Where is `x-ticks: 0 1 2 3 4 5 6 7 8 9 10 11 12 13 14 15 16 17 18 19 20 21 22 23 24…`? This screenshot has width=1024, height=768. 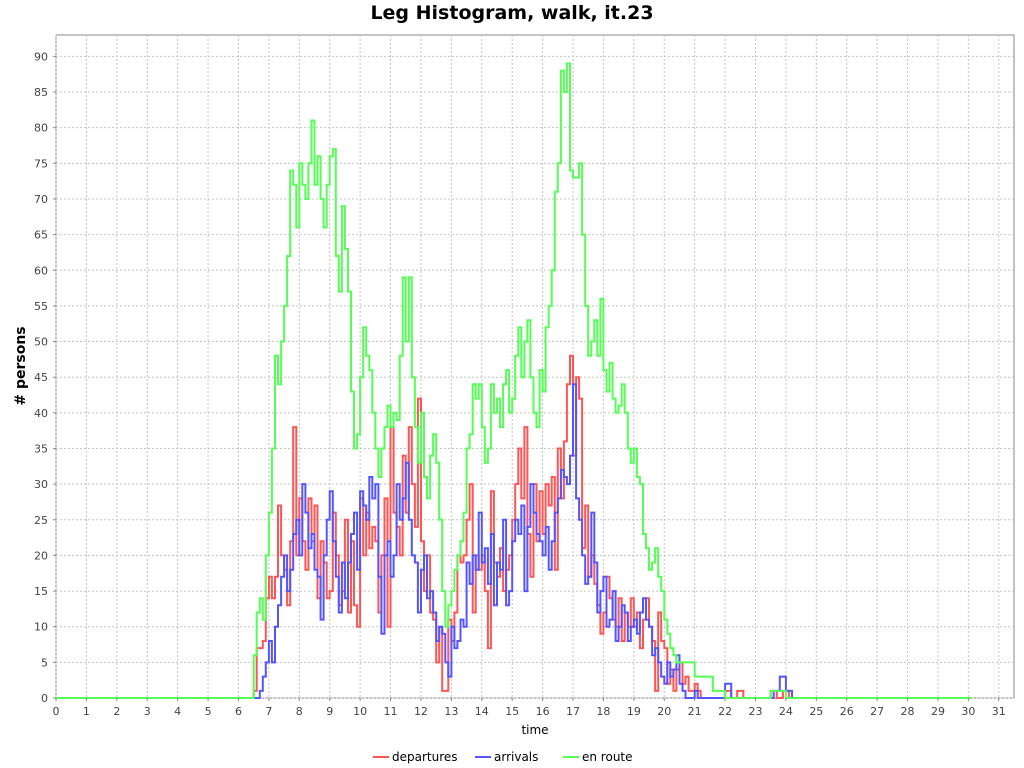 x-ticks: 0 1 2 3 4 5 6 7 8 9 10 11 12 13 14 15 16 17 18 19 20 21 22 23 24… is located at coordinates (529, 708).